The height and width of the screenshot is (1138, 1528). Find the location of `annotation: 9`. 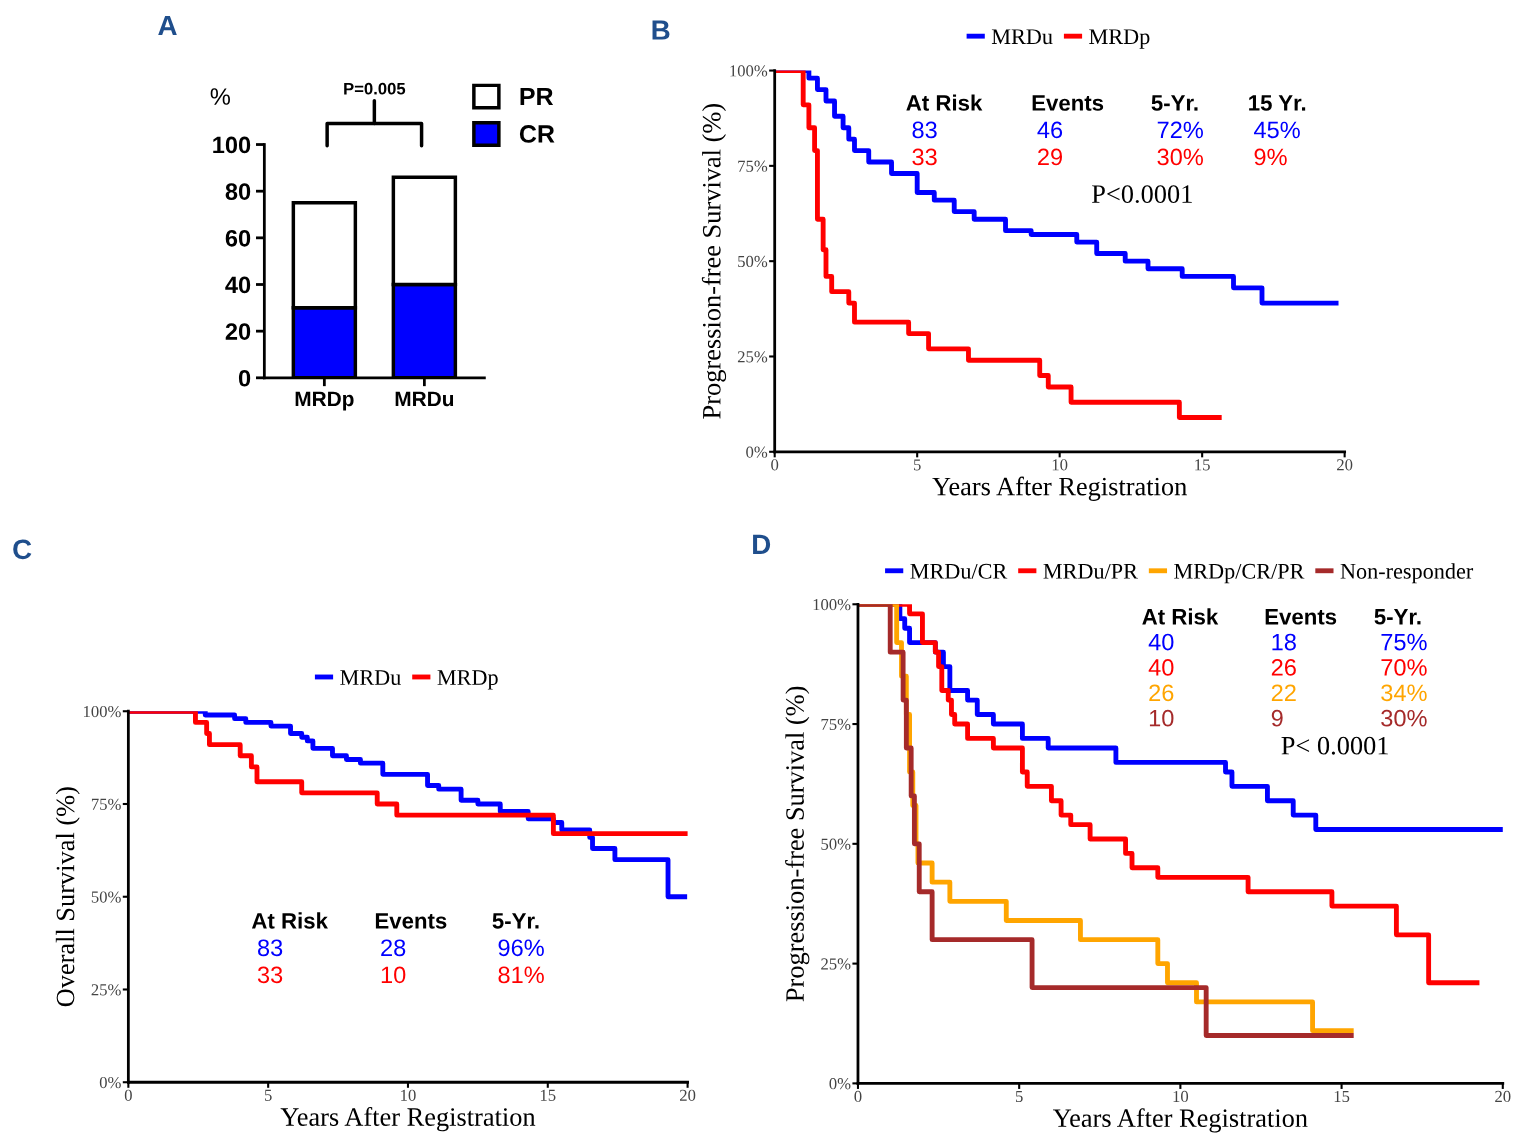

annotation: 9 is located at coordinates (1277, 718).